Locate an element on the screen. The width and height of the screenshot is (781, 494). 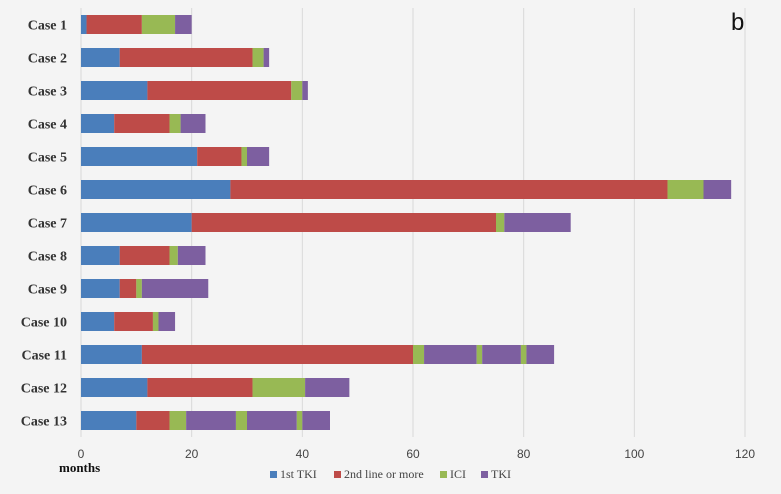
category-label: Case 9 is located at coordinates (47, 290).